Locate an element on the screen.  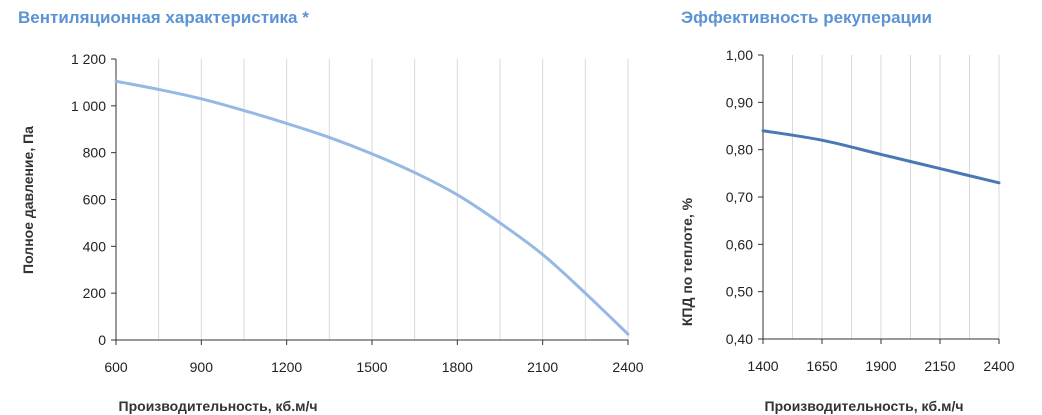
vent-x-tick-label-3: 1500 is located at coordinates (371, 367).